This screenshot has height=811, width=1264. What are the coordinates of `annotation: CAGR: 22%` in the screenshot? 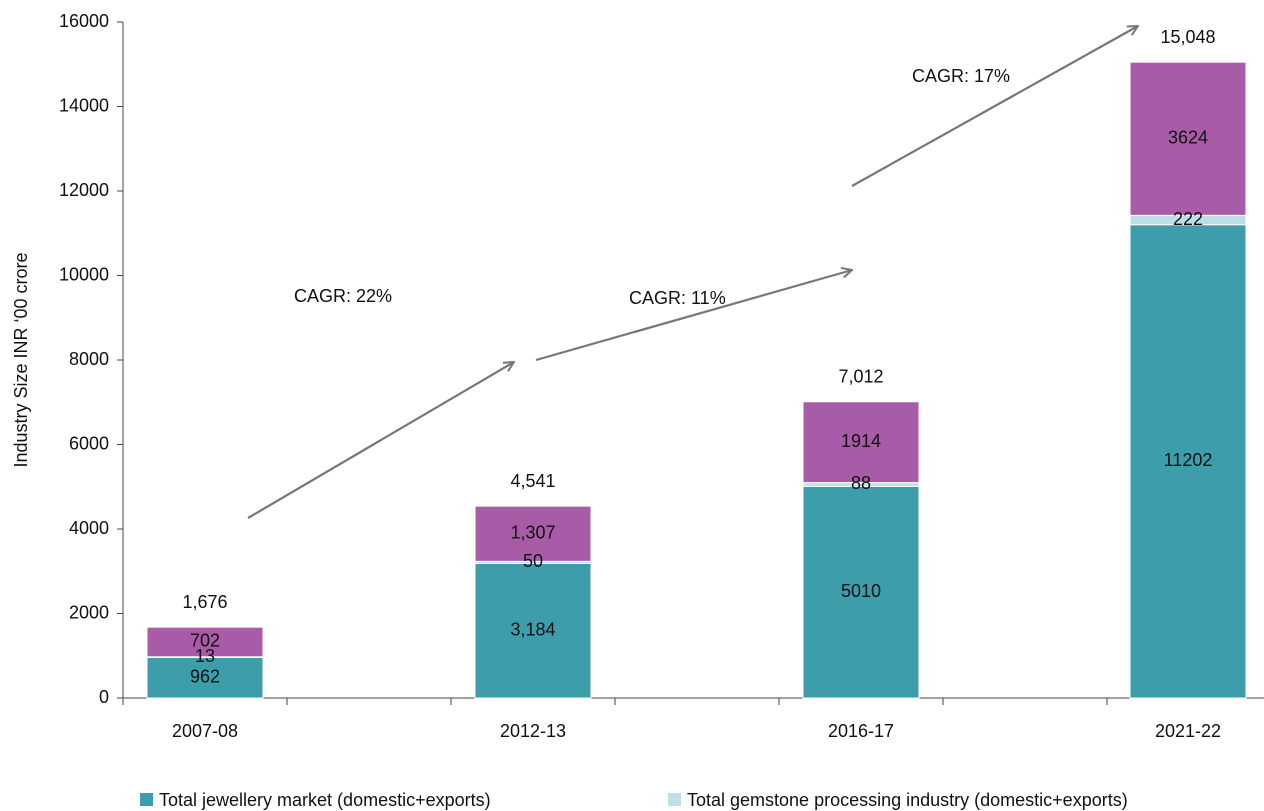 It's located at (343, 296).